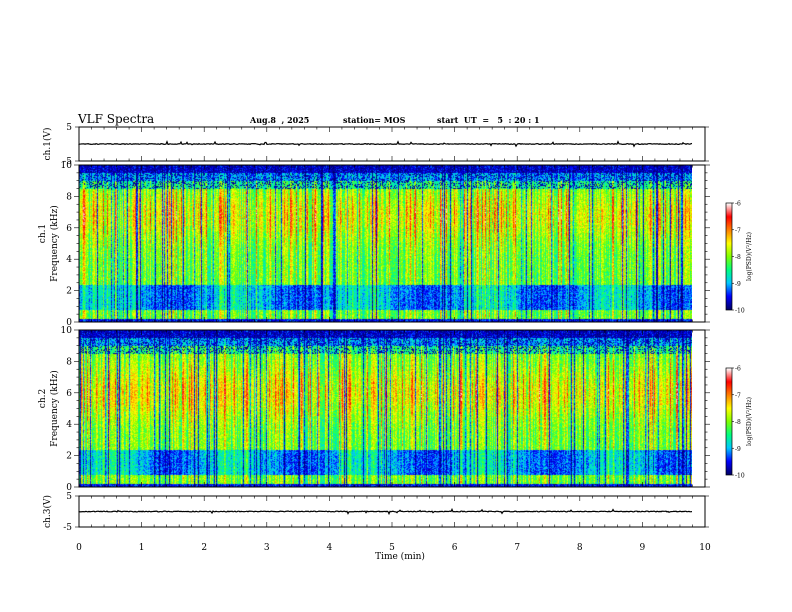  What do you see at coordinates (738, 369) in the screenshot?
I see `ch2_spectrogram-colorbar-tick-label: -6` at bounding box center [738, 369].